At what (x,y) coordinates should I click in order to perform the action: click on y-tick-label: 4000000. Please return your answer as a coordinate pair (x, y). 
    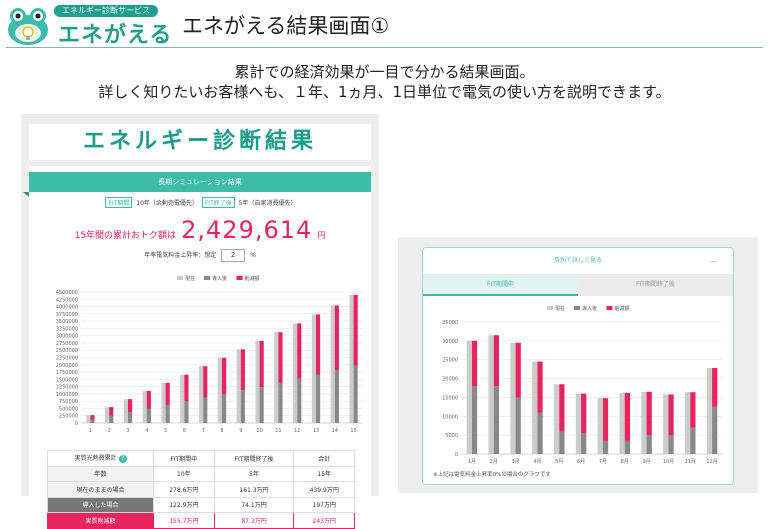
    Looking at the image, I should click on (67, 308).